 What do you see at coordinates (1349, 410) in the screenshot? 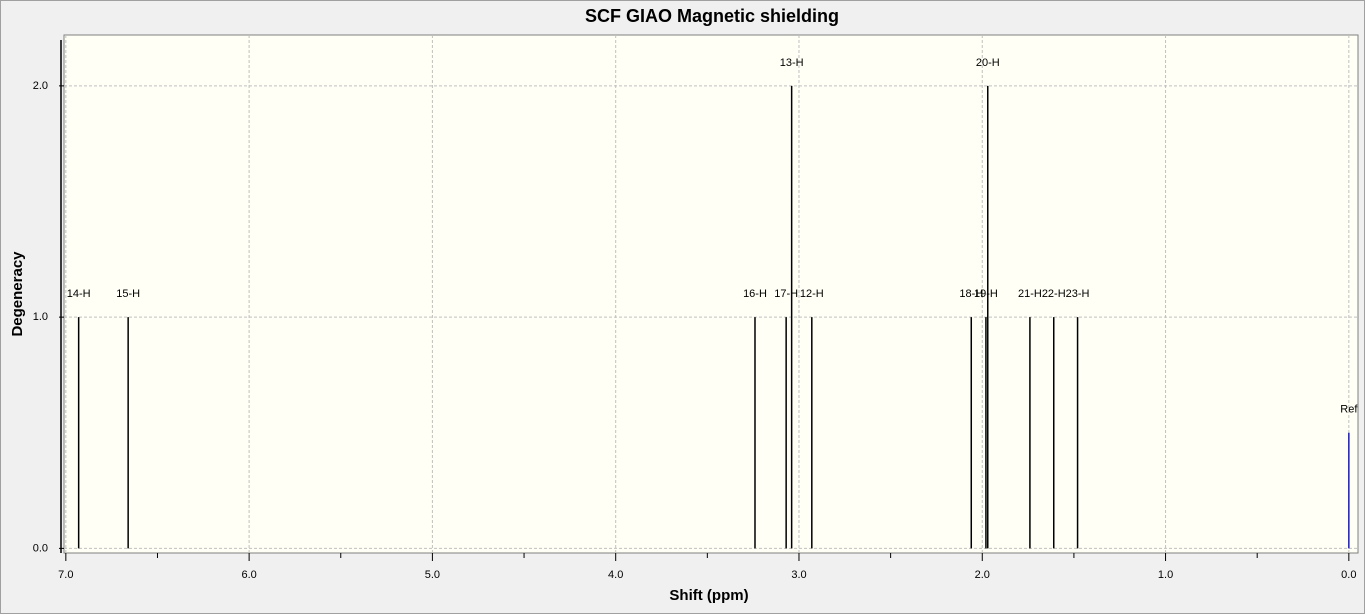
I see `reference-label: Ref` at bounding box center [1349, 410].